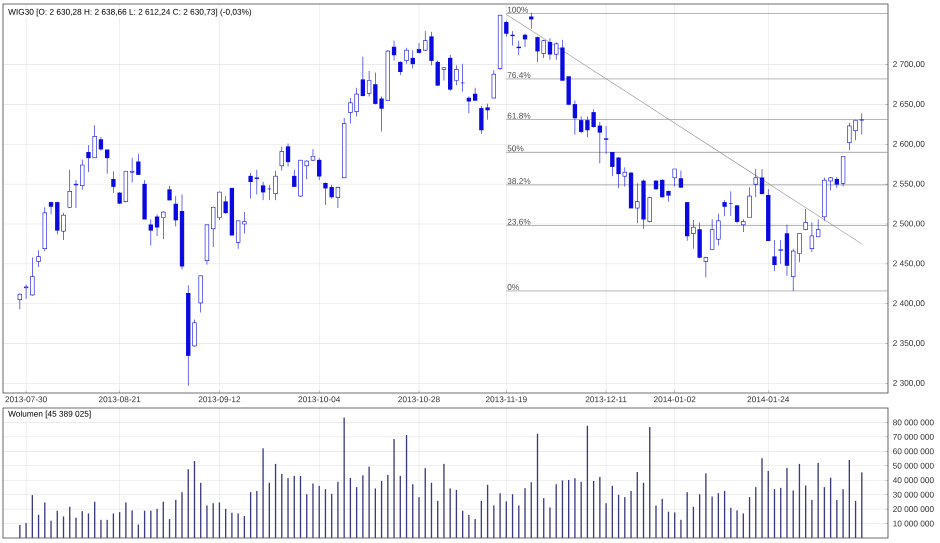 The width and height of the screenshot is (940, 543). What do you see at coordinates (130, 12) in the screenshot?
I see `text: WIG30 [O: 2 630,28 H: 2 638,66 L: 2 612,24 C: 2 630,73] (-0,03%)` at bounding box center [130, 12].